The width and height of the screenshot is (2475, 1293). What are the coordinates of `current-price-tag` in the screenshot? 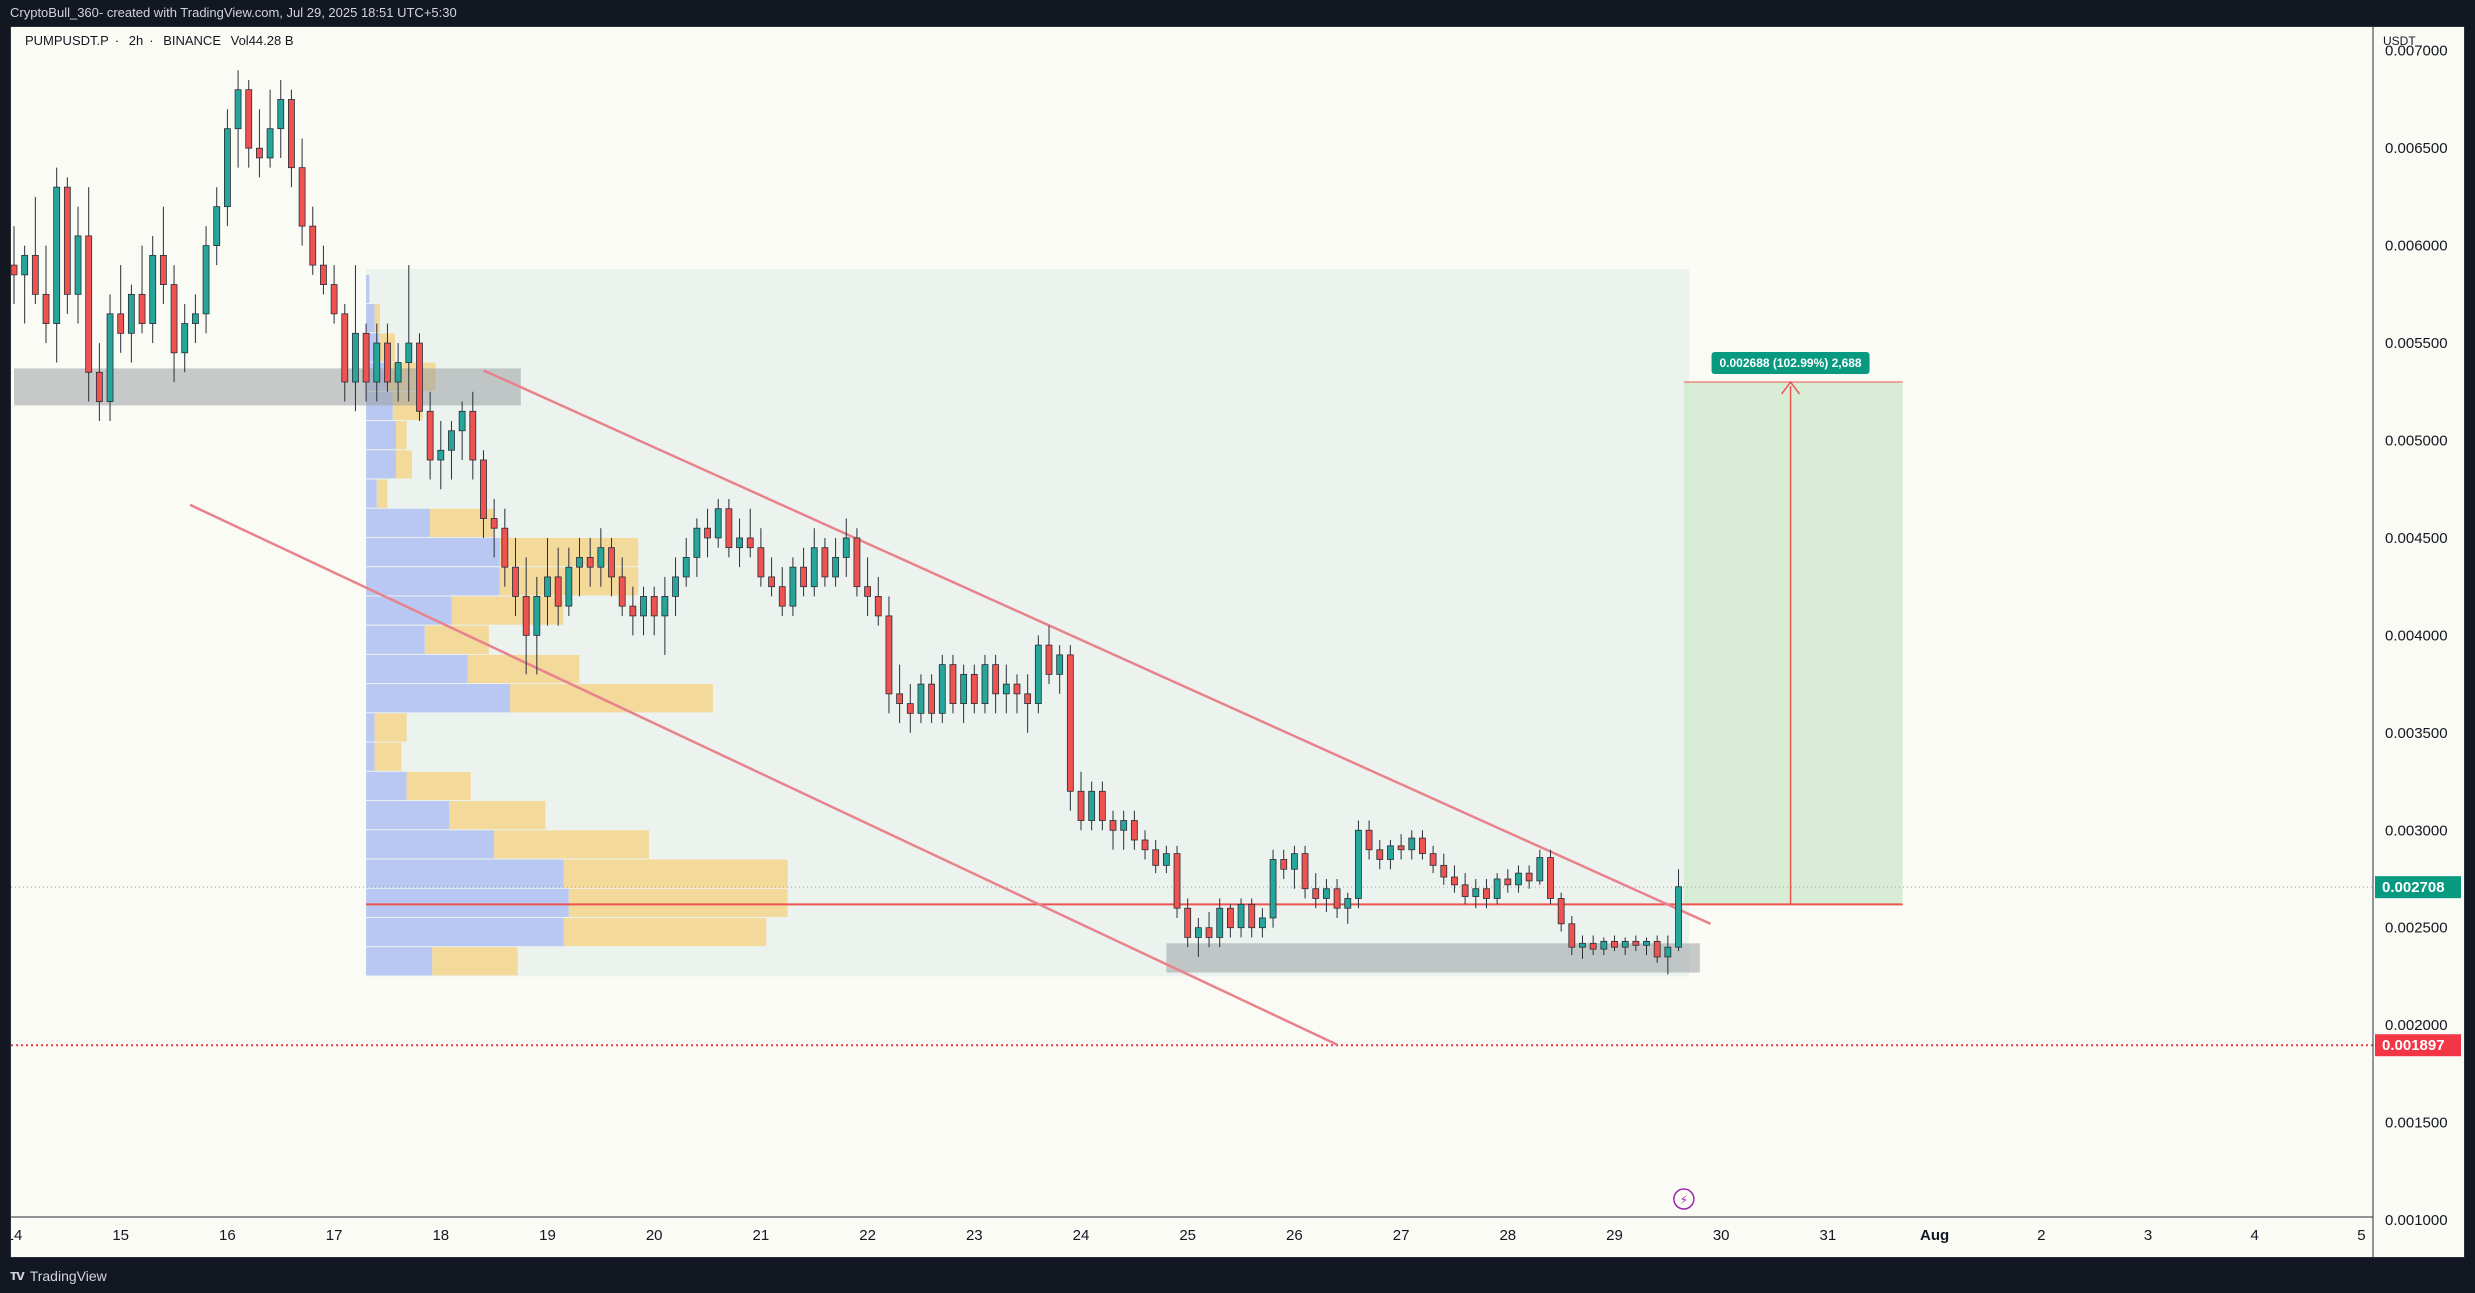 It's located at (2418, 887).